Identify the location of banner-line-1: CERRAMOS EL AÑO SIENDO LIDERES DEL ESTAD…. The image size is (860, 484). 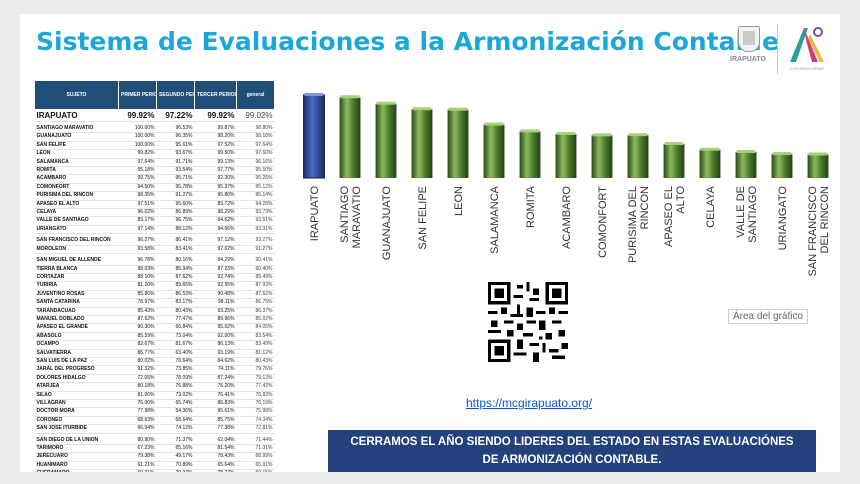
(572, 442).